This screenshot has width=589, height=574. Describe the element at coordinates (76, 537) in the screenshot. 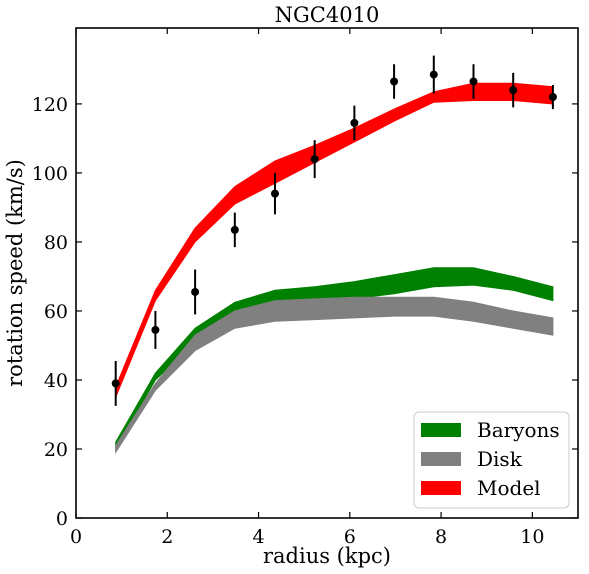

I see `x-tick-label: 0` at that location.